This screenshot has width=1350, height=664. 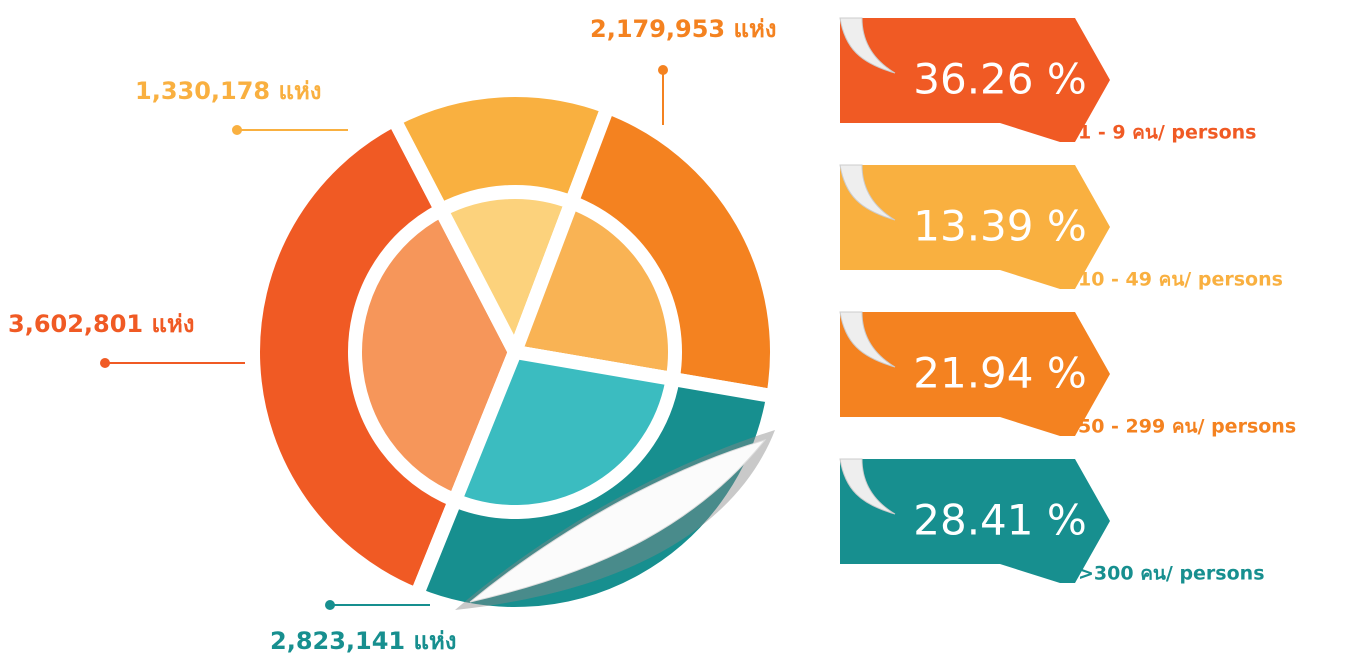 I want to click on percent-label: 36.26 %, so click(x=1000, y=79).